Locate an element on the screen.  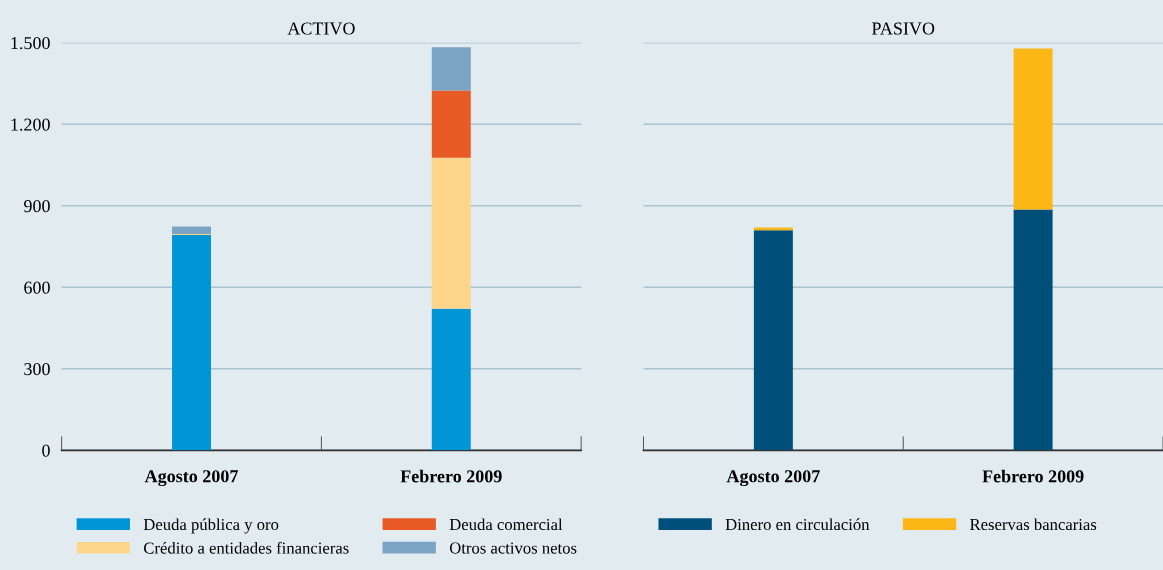
y-tick-label: 300 is located at coordinates (37, 369).